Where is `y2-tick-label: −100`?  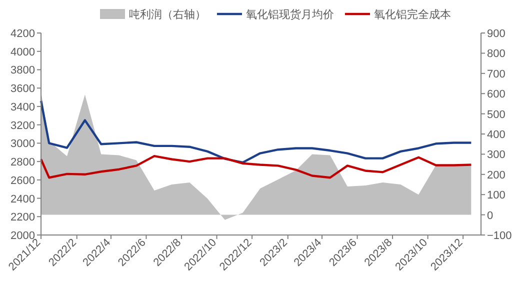
y2-tick-label: −100 is located at coordinates (499, 236).